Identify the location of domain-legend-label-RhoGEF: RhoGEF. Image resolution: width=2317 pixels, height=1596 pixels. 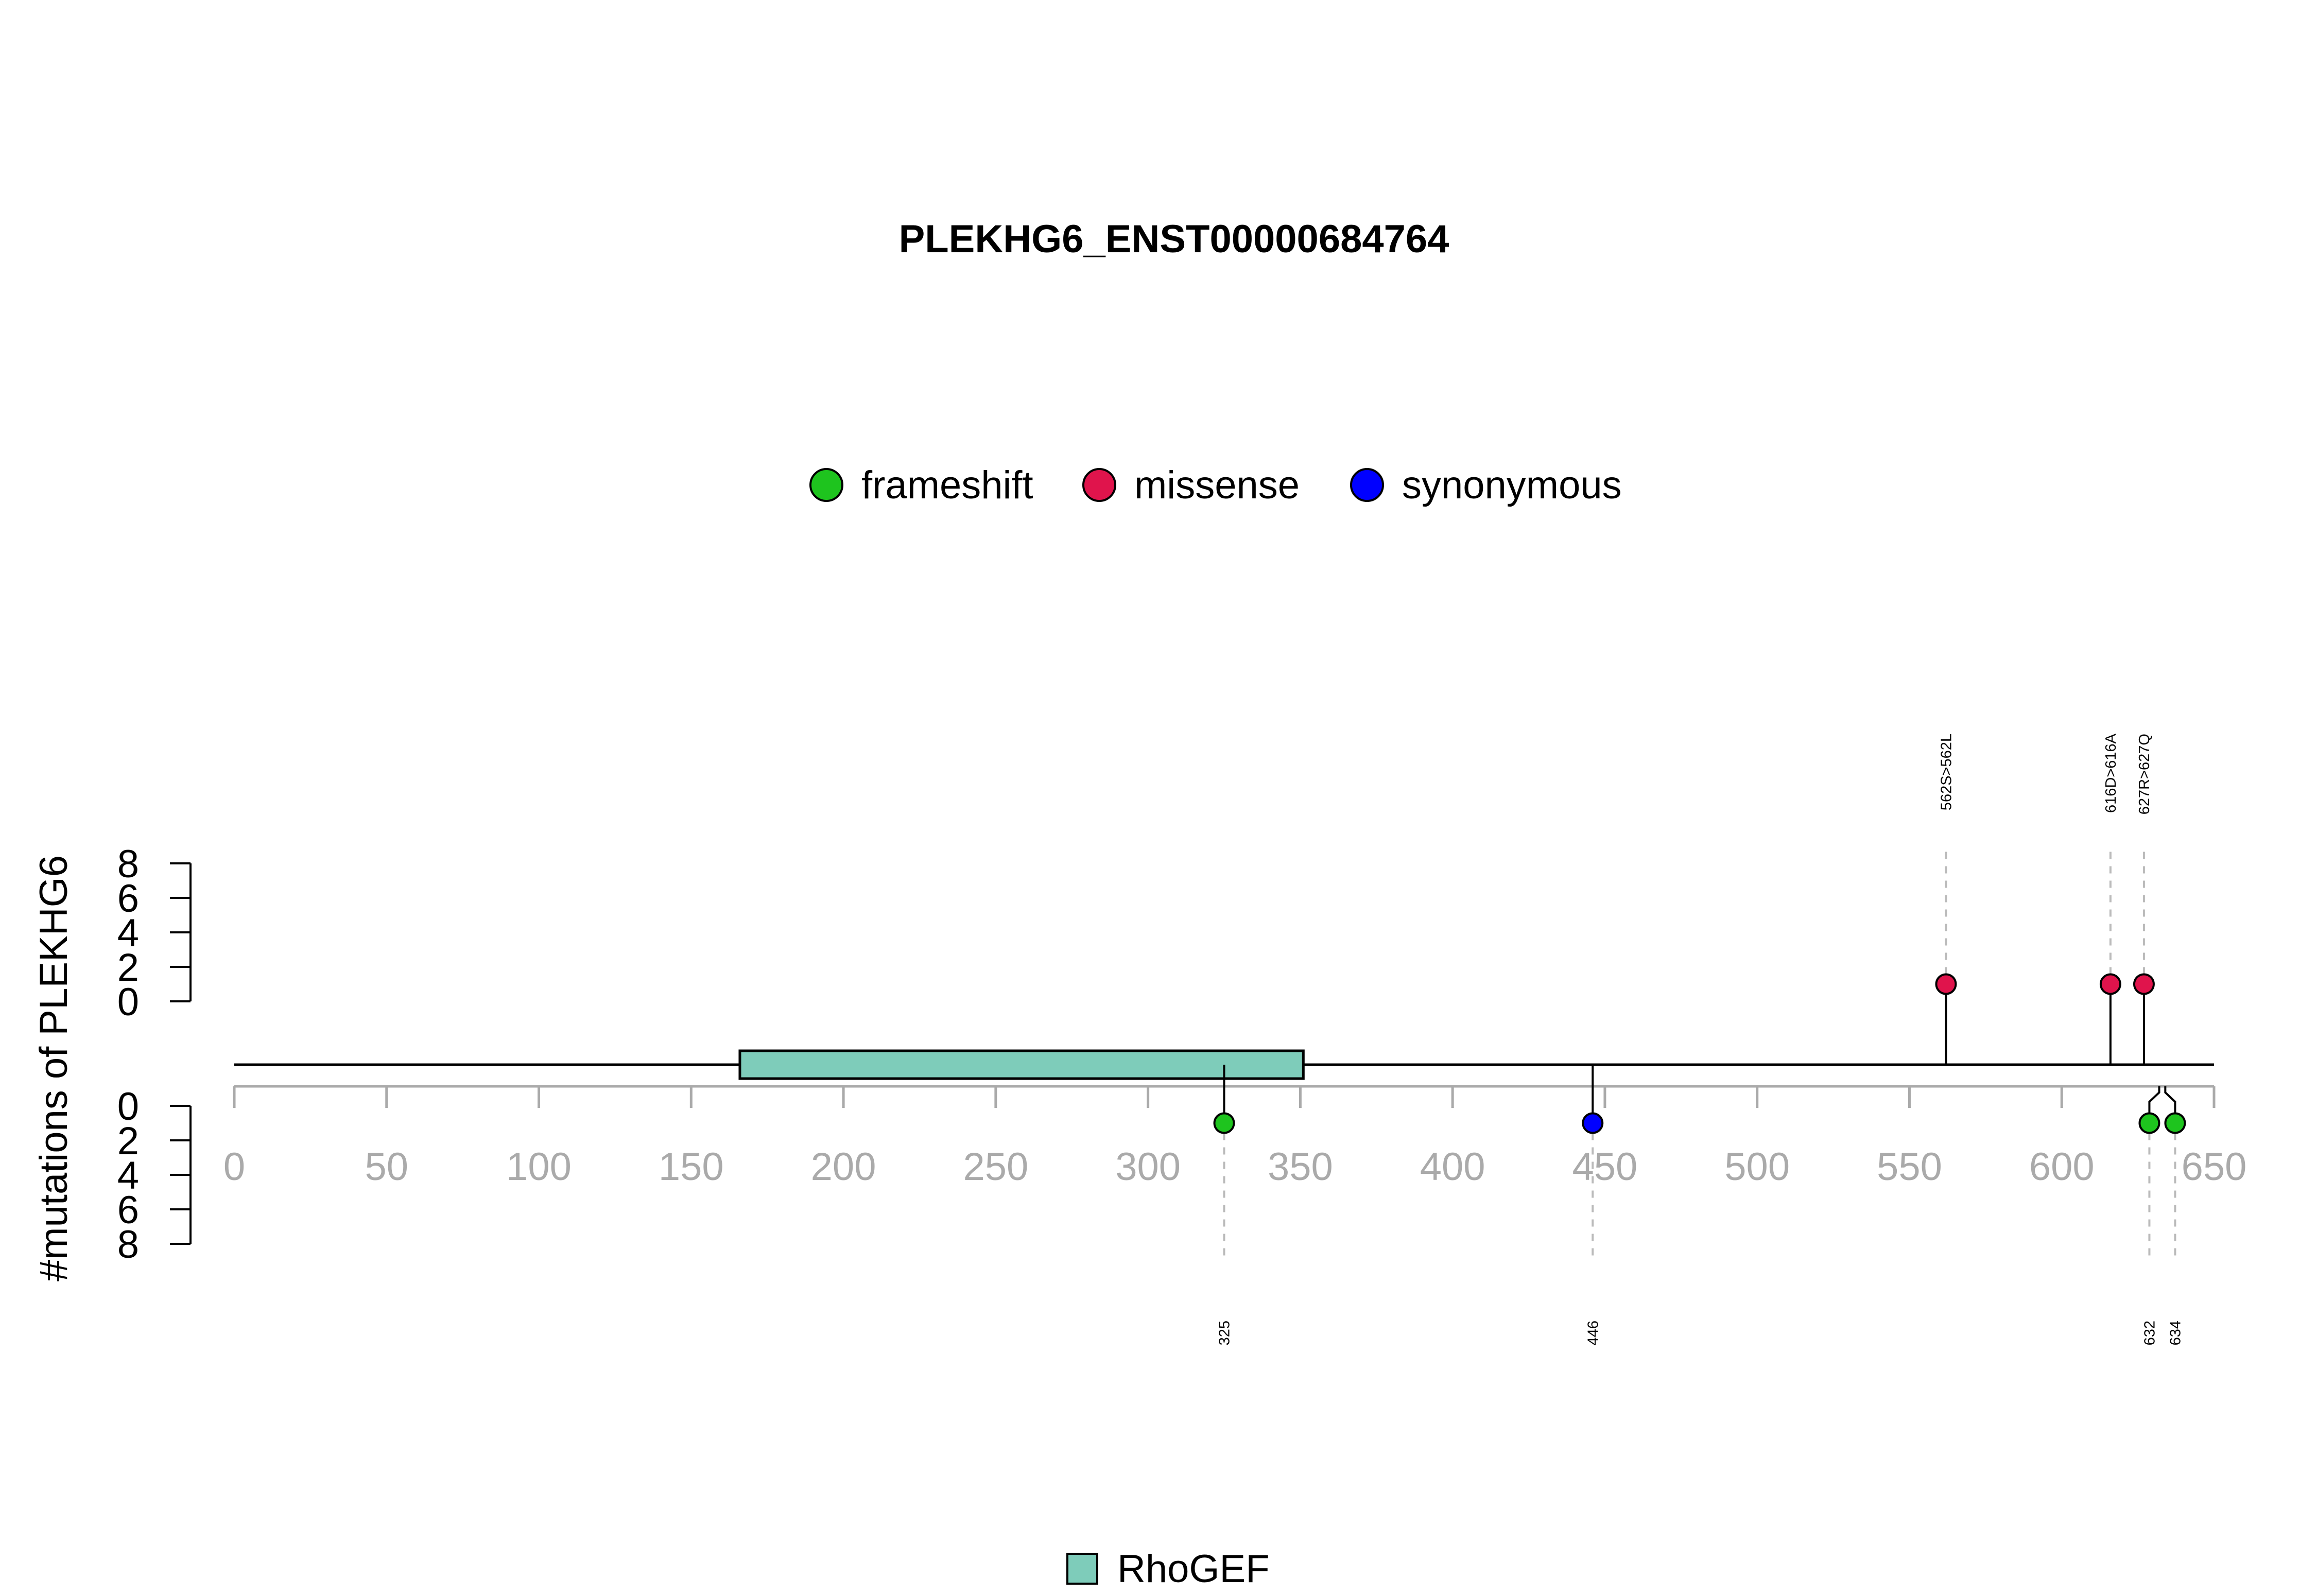
(1193, 1569).